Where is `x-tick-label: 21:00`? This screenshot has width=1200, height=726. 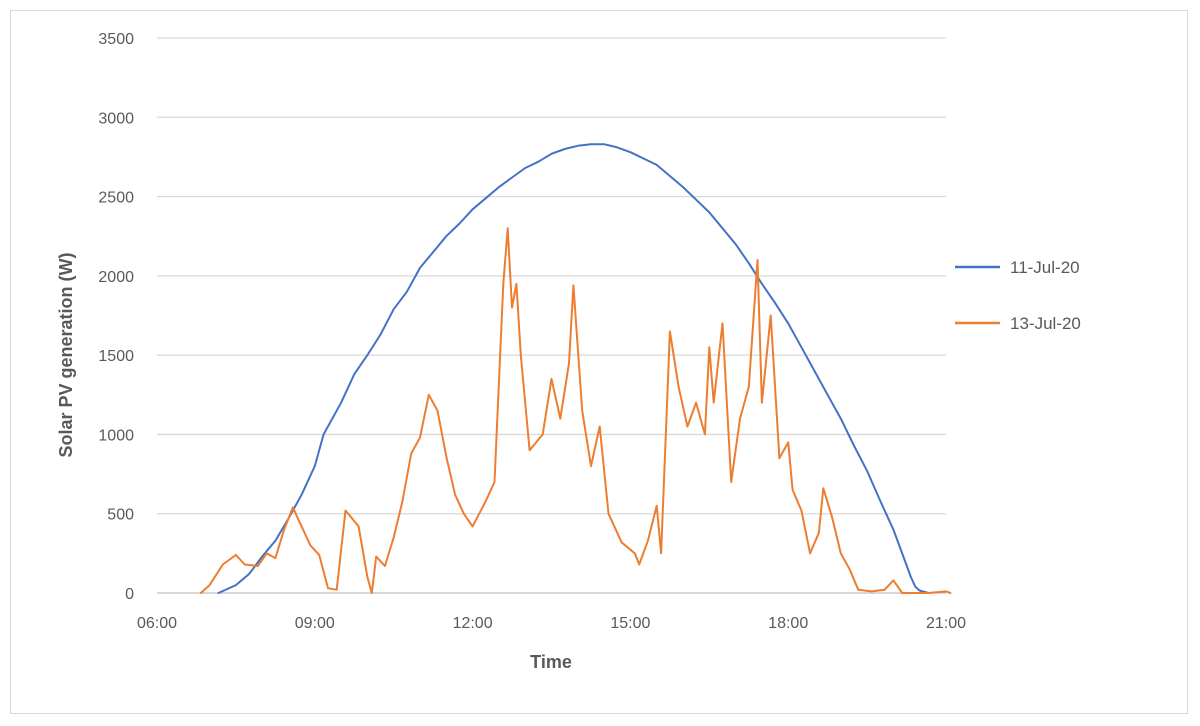
x-tick-label: 21:00 is located at coordinates (946, 623).